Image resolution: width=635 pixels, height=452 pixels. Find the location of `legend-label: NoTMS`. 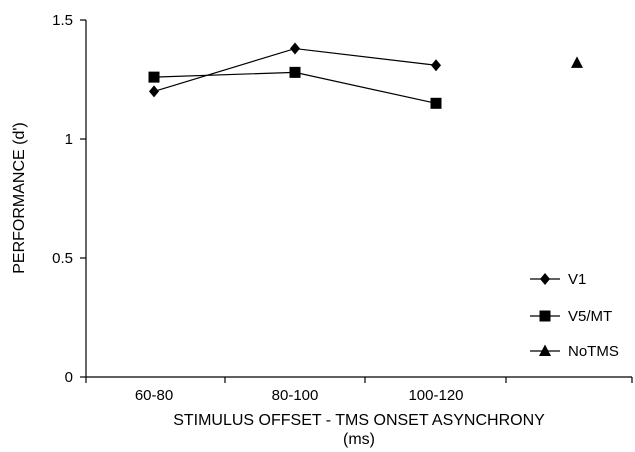

legend-label: NoTMS is located at coordinates (593, 351).